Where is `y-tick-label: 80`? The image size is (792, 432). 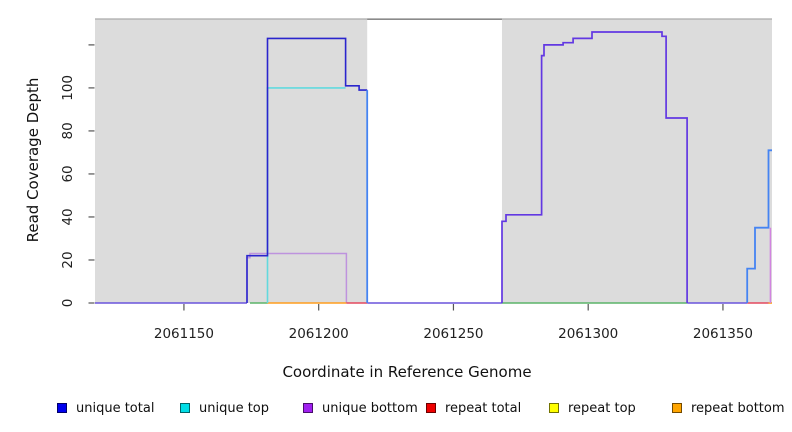
y-tick-label: 80 is located at coordinates (68, 130).